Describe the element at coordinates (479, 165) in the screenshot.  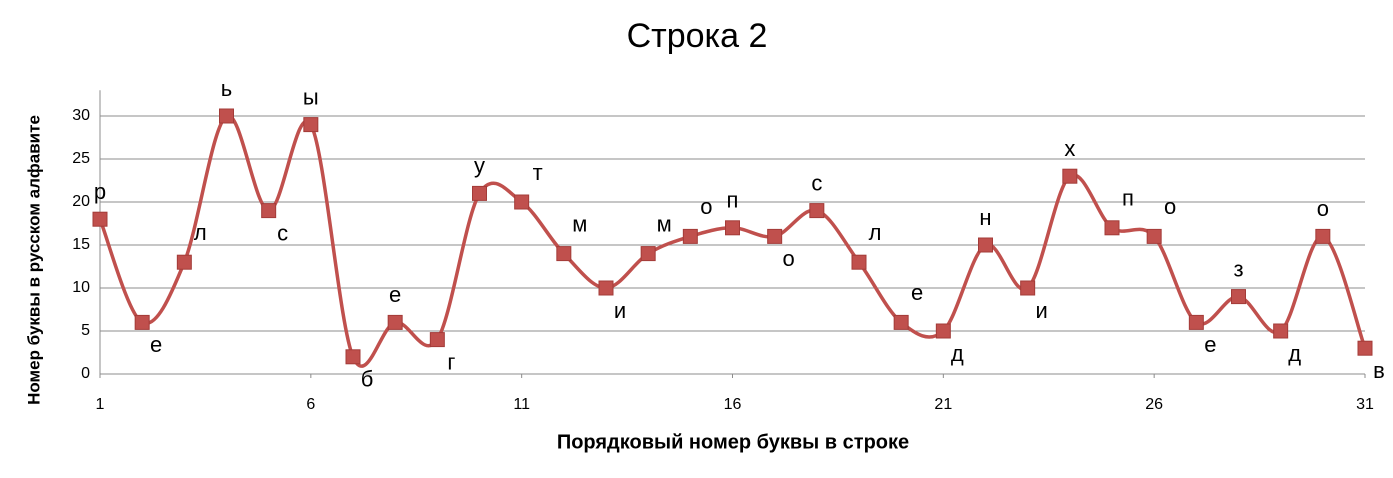
I see `point-label: у` at that location.